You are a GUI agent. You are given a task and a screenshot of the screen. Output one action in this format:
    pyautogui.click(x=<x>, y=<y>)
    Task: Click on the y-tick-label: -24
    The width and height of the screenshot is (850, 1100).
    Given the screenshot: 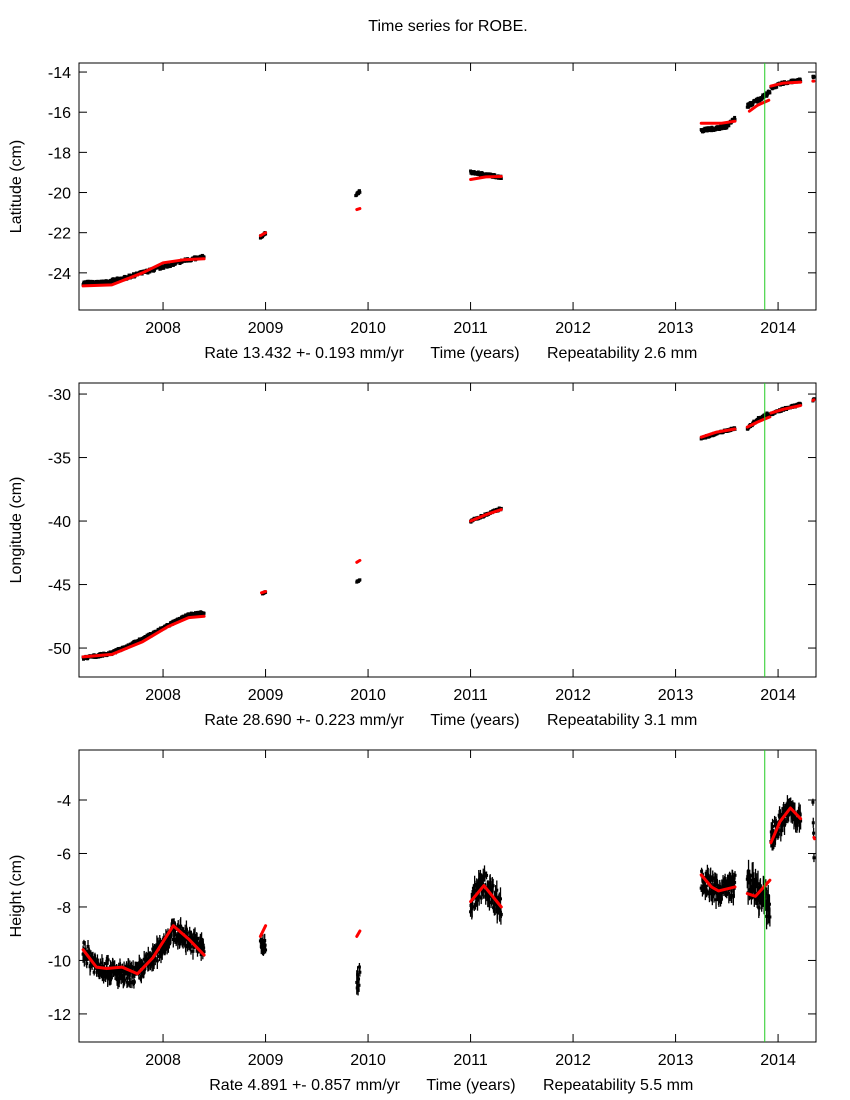 What is the action you would take?
    pyautogui.click(x=59, y=274)
    